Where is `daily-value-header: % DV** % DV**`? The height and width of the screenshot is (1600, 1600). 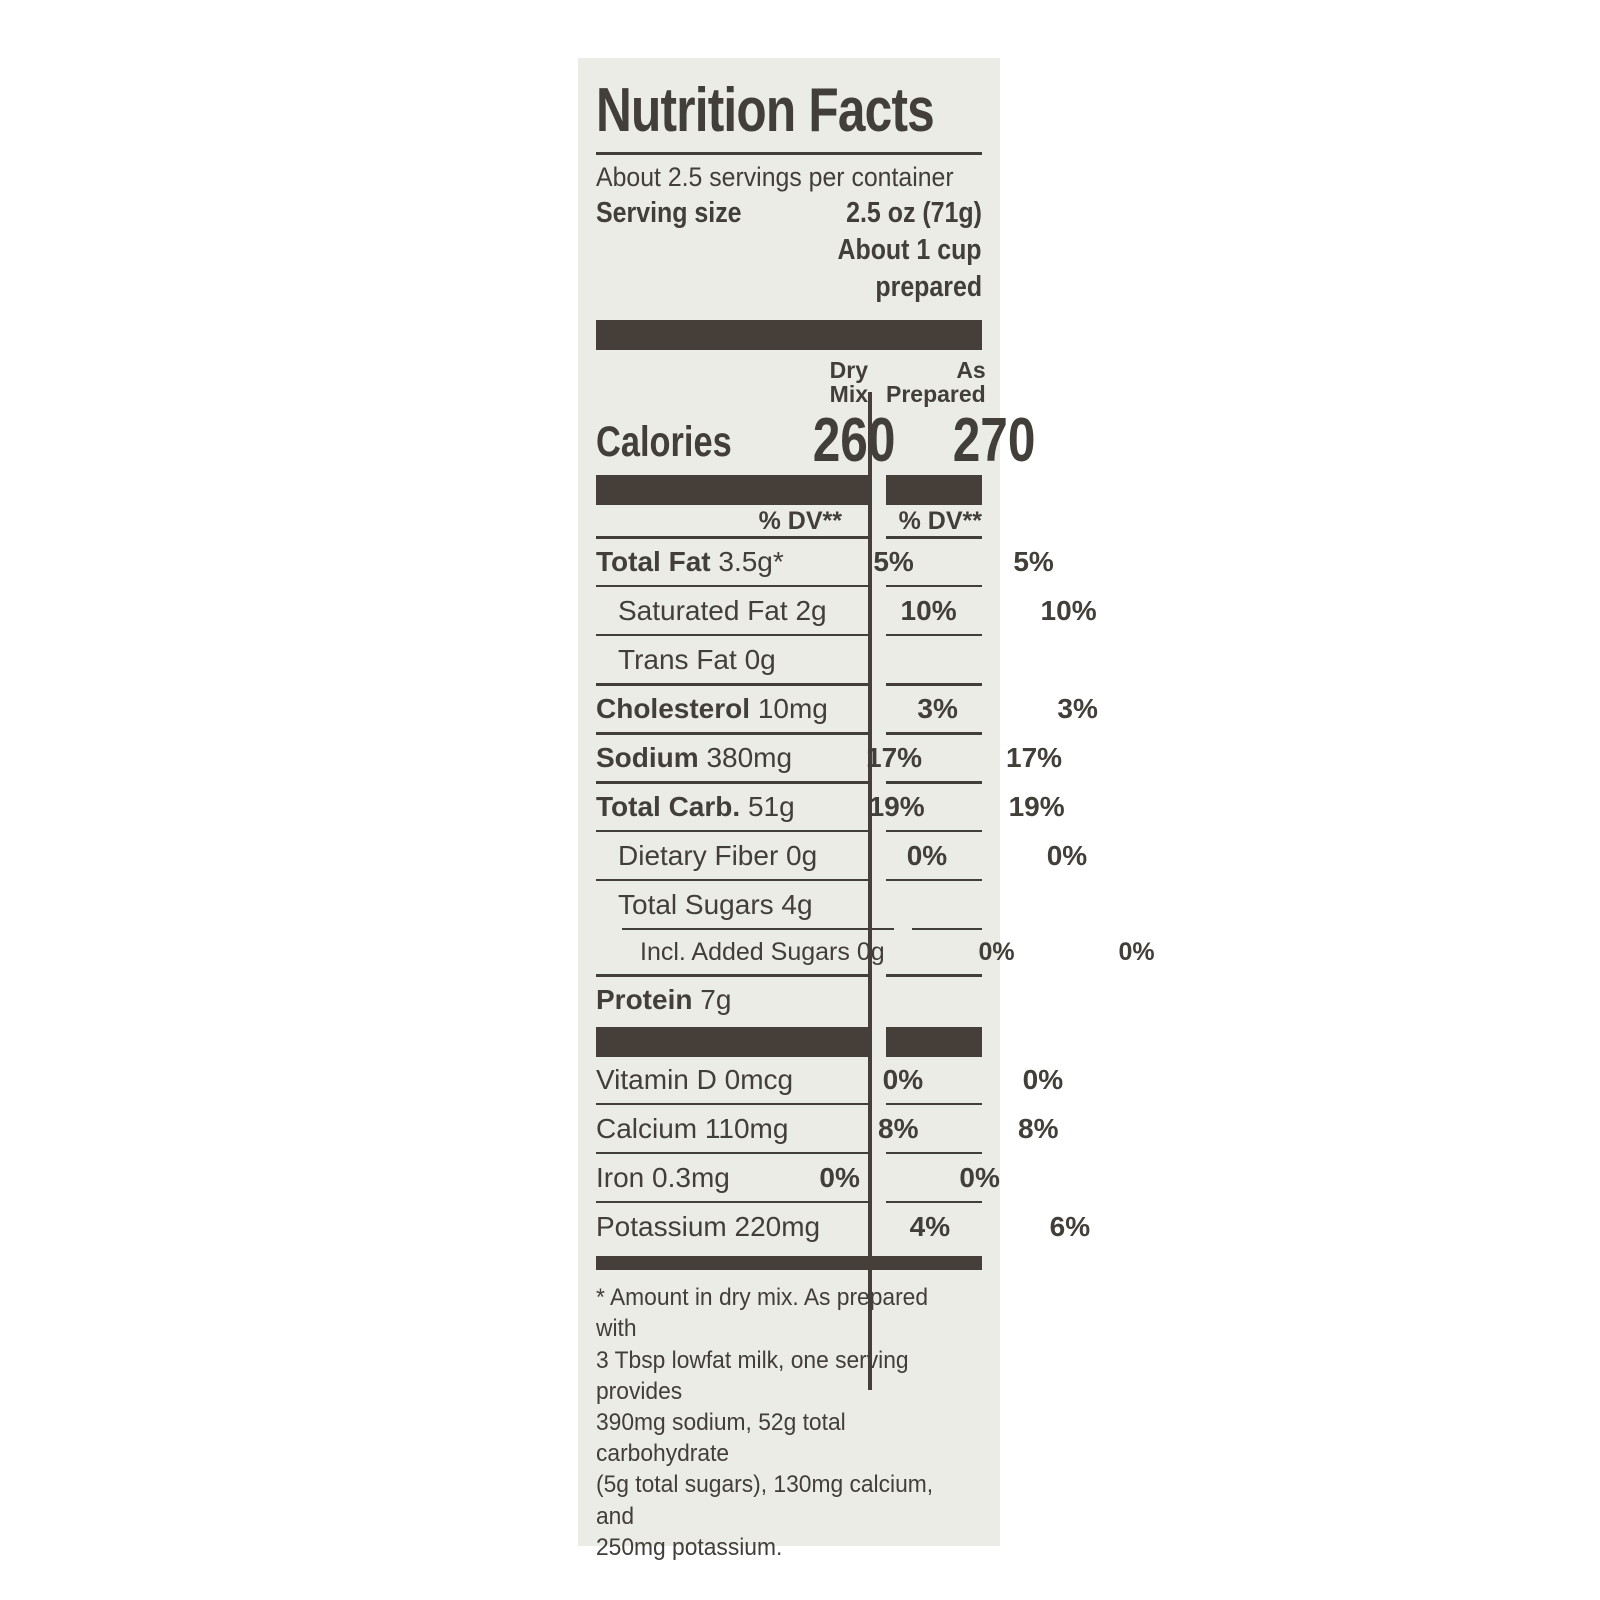
daily-value-header: % DV** % DV** is located at coordinates (789, 520).